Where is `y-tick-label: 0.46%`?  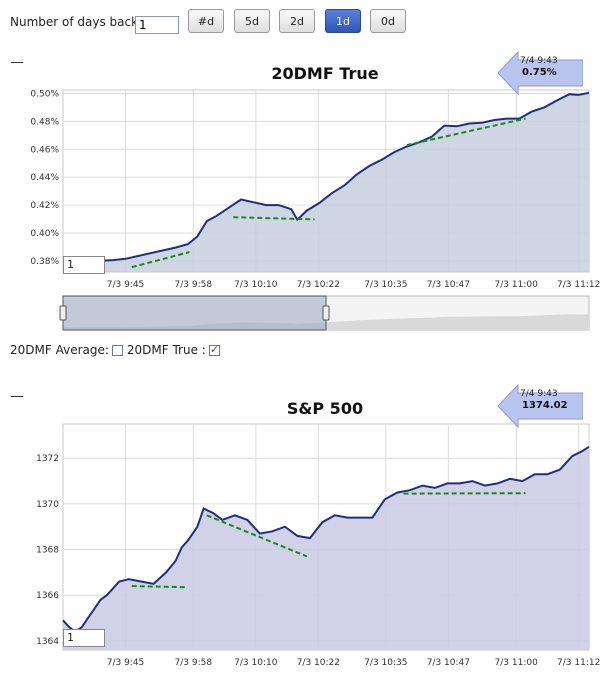
y-tick-label: 0.46% is located at coordinates (44, 150).